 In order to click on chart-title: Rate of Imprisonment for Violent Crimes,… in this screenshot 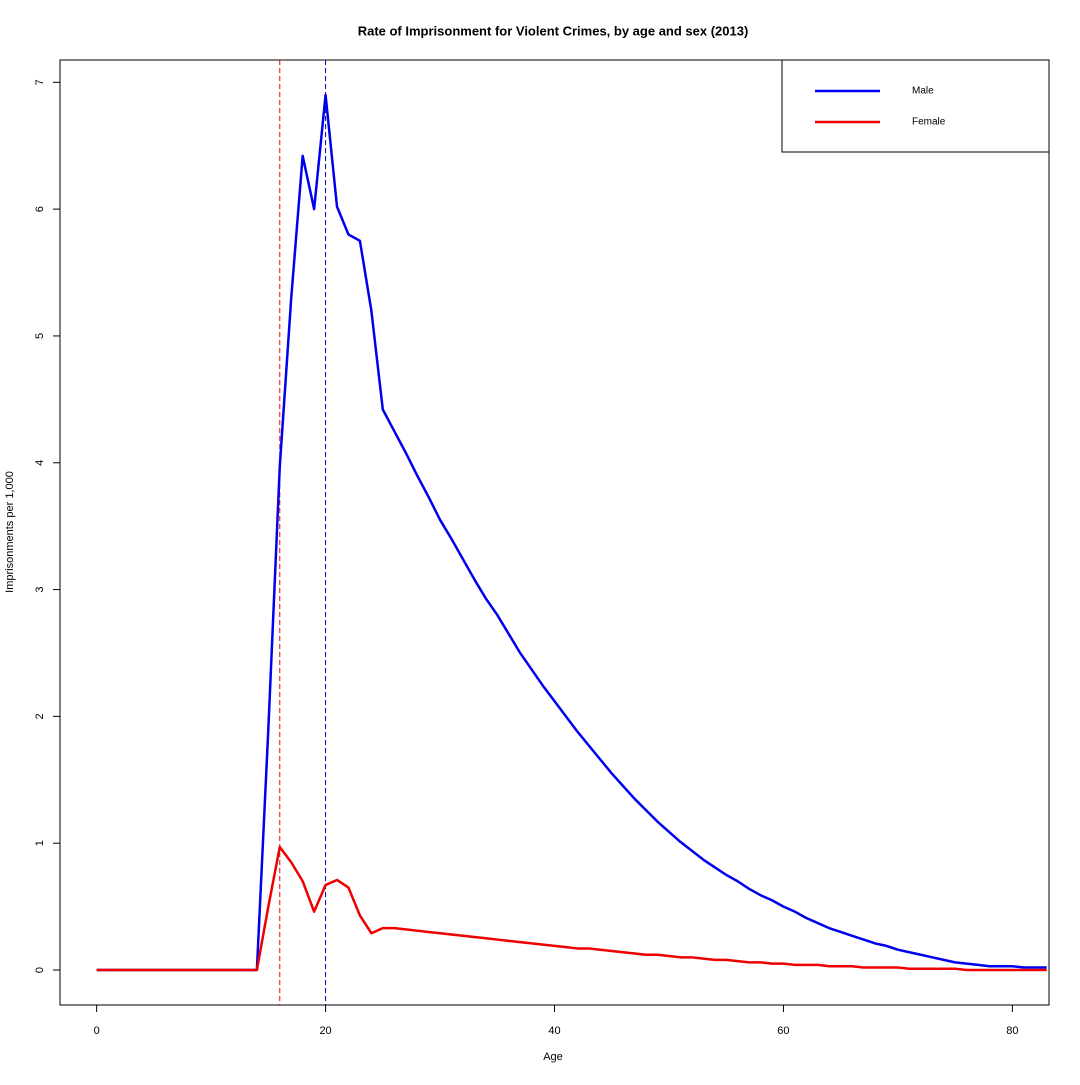, I will do `click(553, 30)`.